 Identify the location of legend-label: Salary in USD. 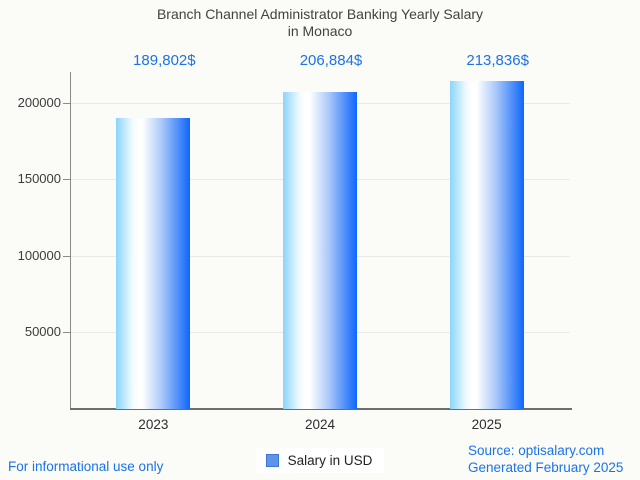
(330, 460).